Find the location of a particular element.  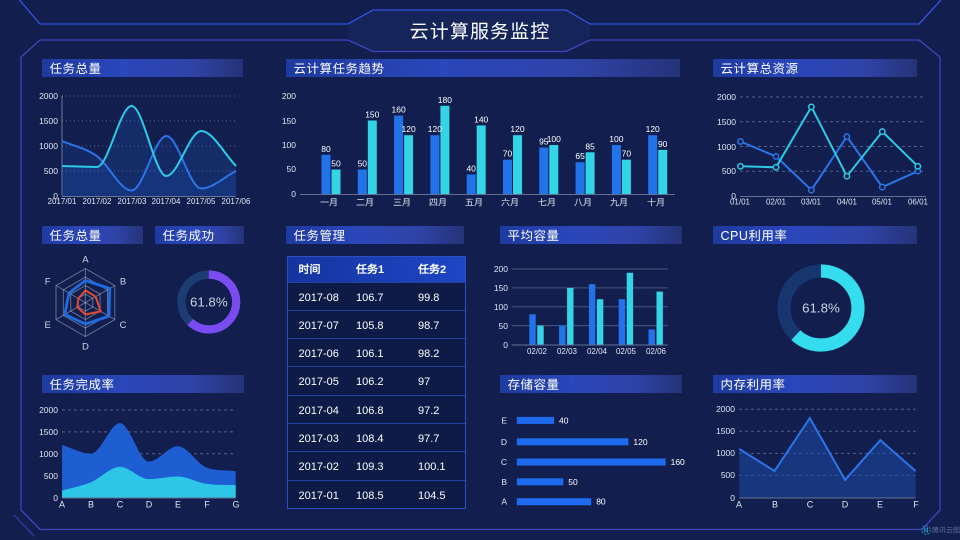

svg-text: 八月 is located at coordinates (583, 202).